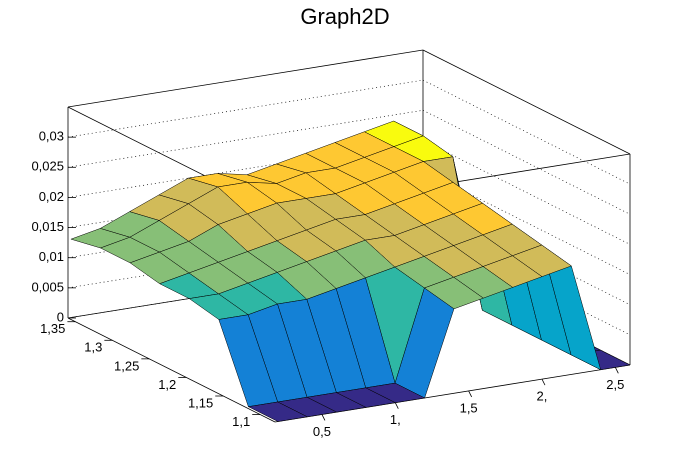  I want to click on z-tick-label: 0,015, so click(47, 226).